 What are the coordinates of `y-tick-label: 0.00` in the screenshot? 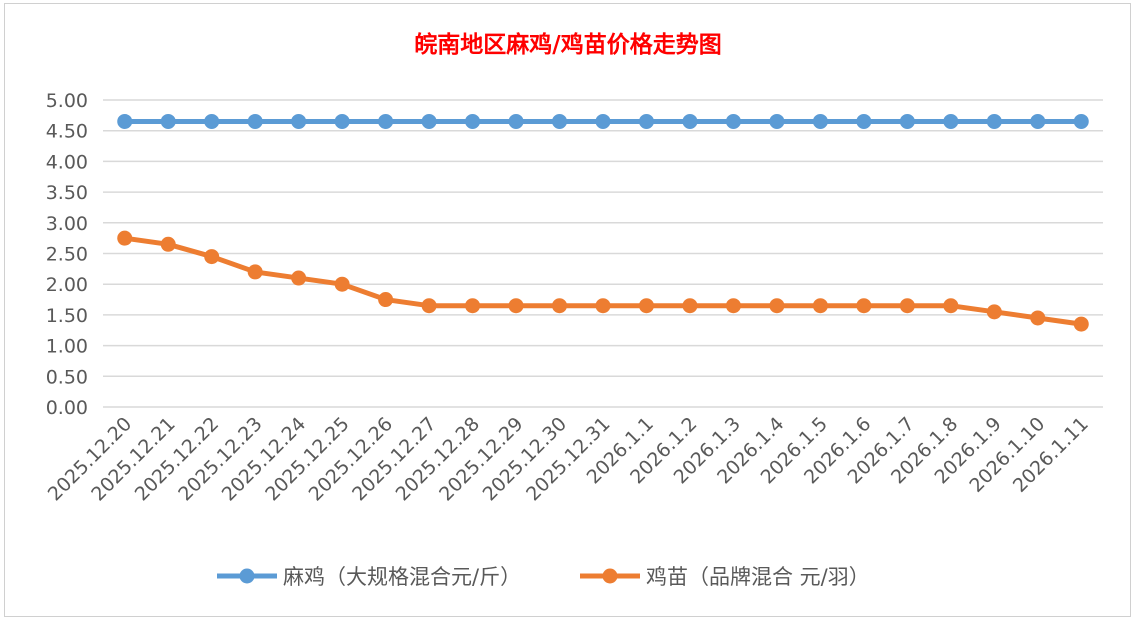 It's located at (67, 408).